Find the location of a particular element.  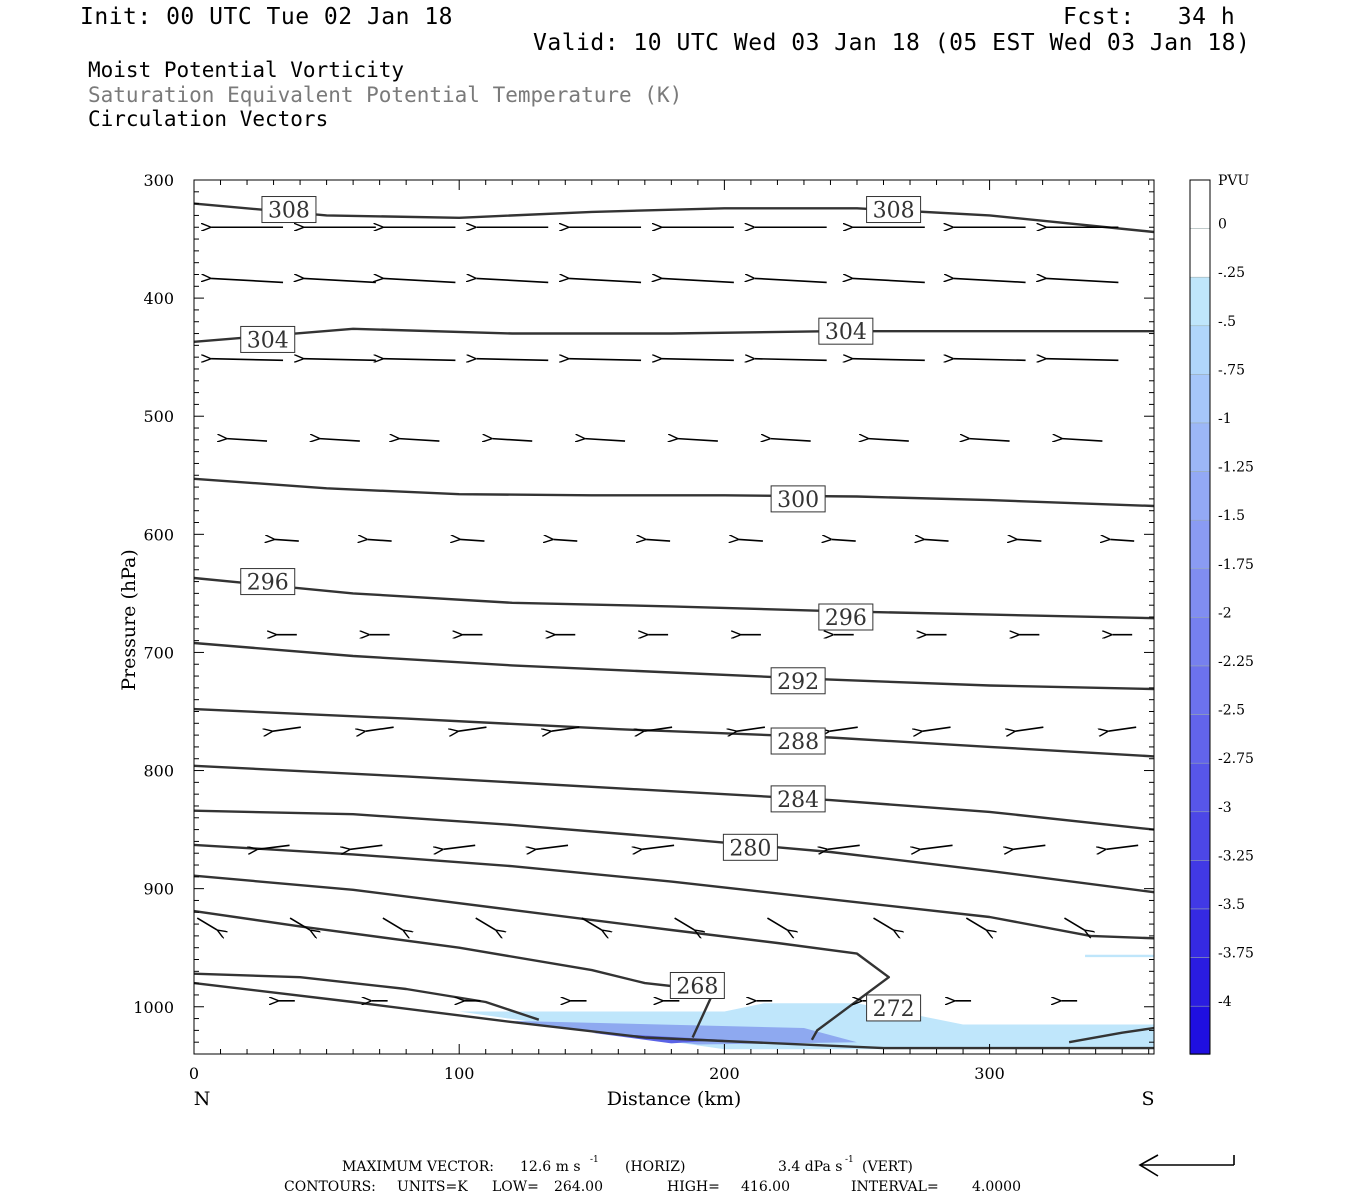

colorbar-label: -3.75 is located at coordinates (1236, 954).